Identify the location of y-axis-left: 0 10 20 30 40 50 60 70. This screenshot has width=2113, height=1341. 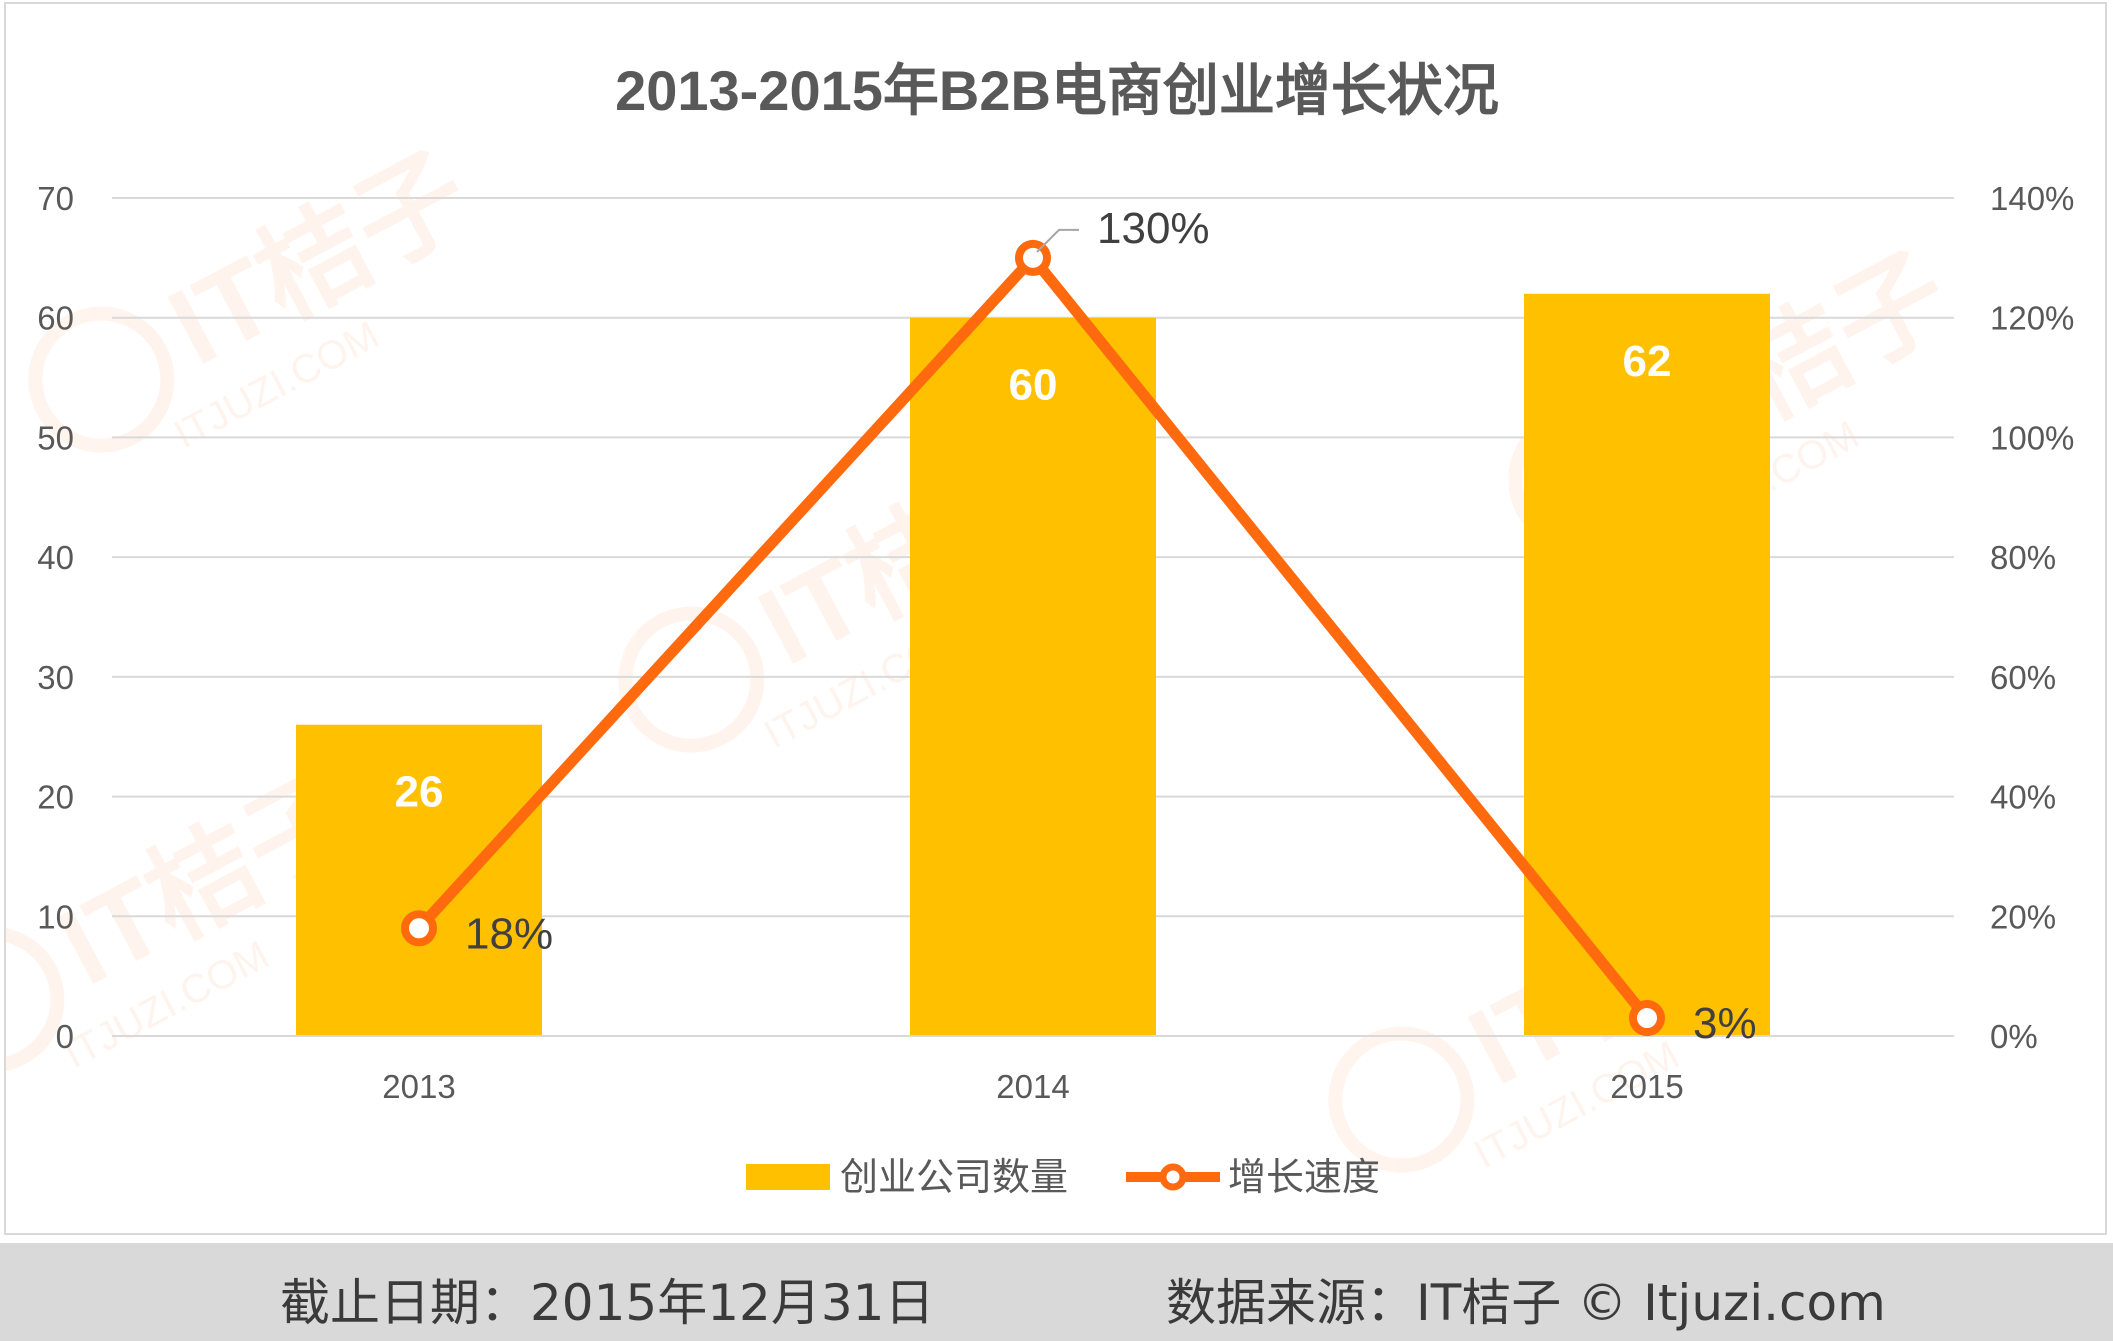
(55, 617).